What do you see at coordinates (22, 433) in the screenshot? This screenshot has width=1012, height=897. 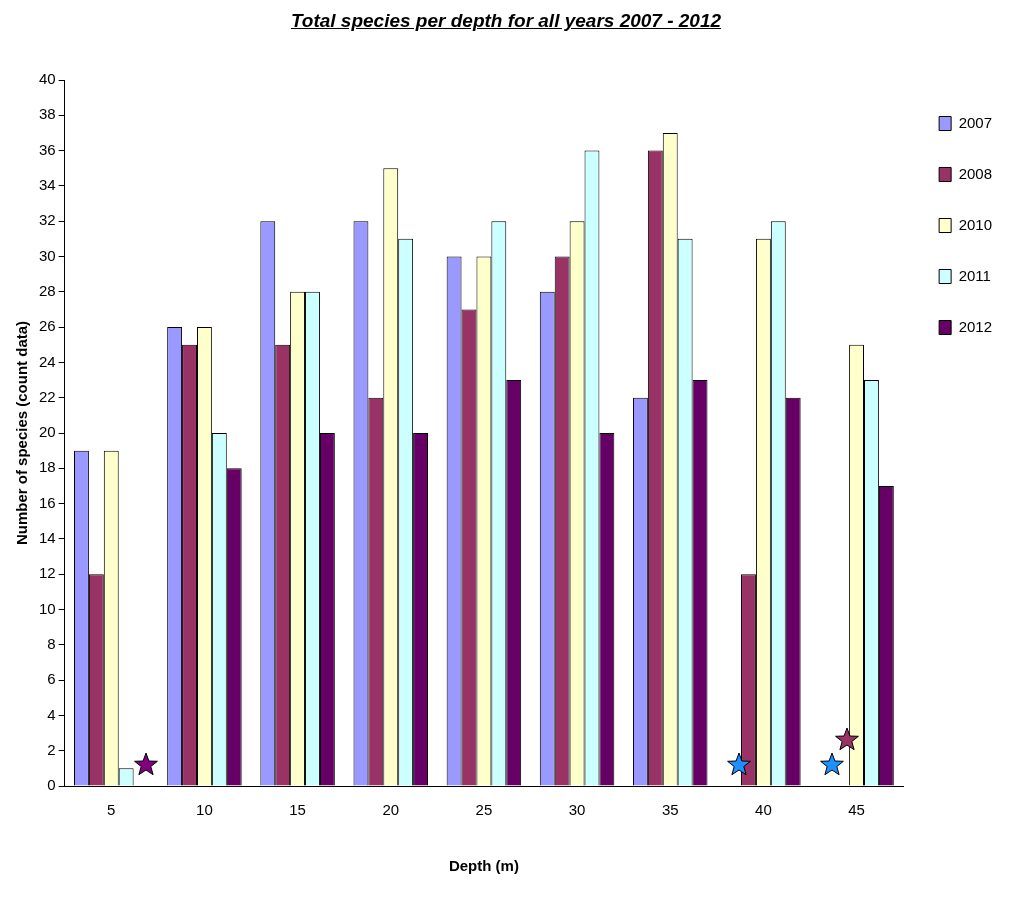 I see `y-axis-title: Number of species (count data)` at bounding box center [22, 433].